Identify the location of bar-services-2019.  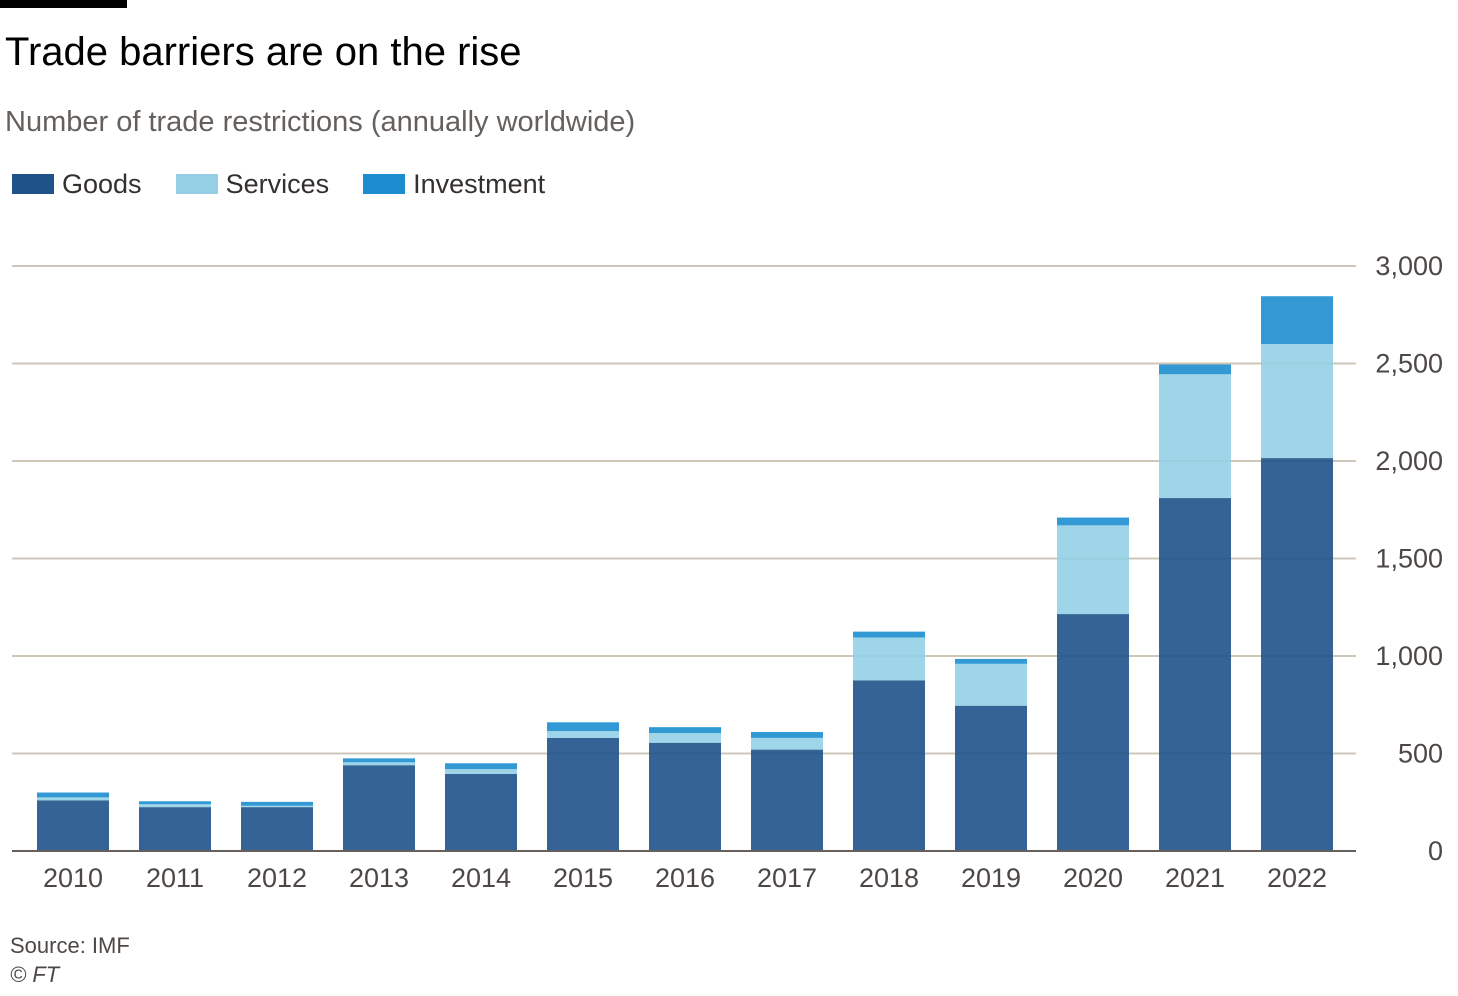
(991, 684).